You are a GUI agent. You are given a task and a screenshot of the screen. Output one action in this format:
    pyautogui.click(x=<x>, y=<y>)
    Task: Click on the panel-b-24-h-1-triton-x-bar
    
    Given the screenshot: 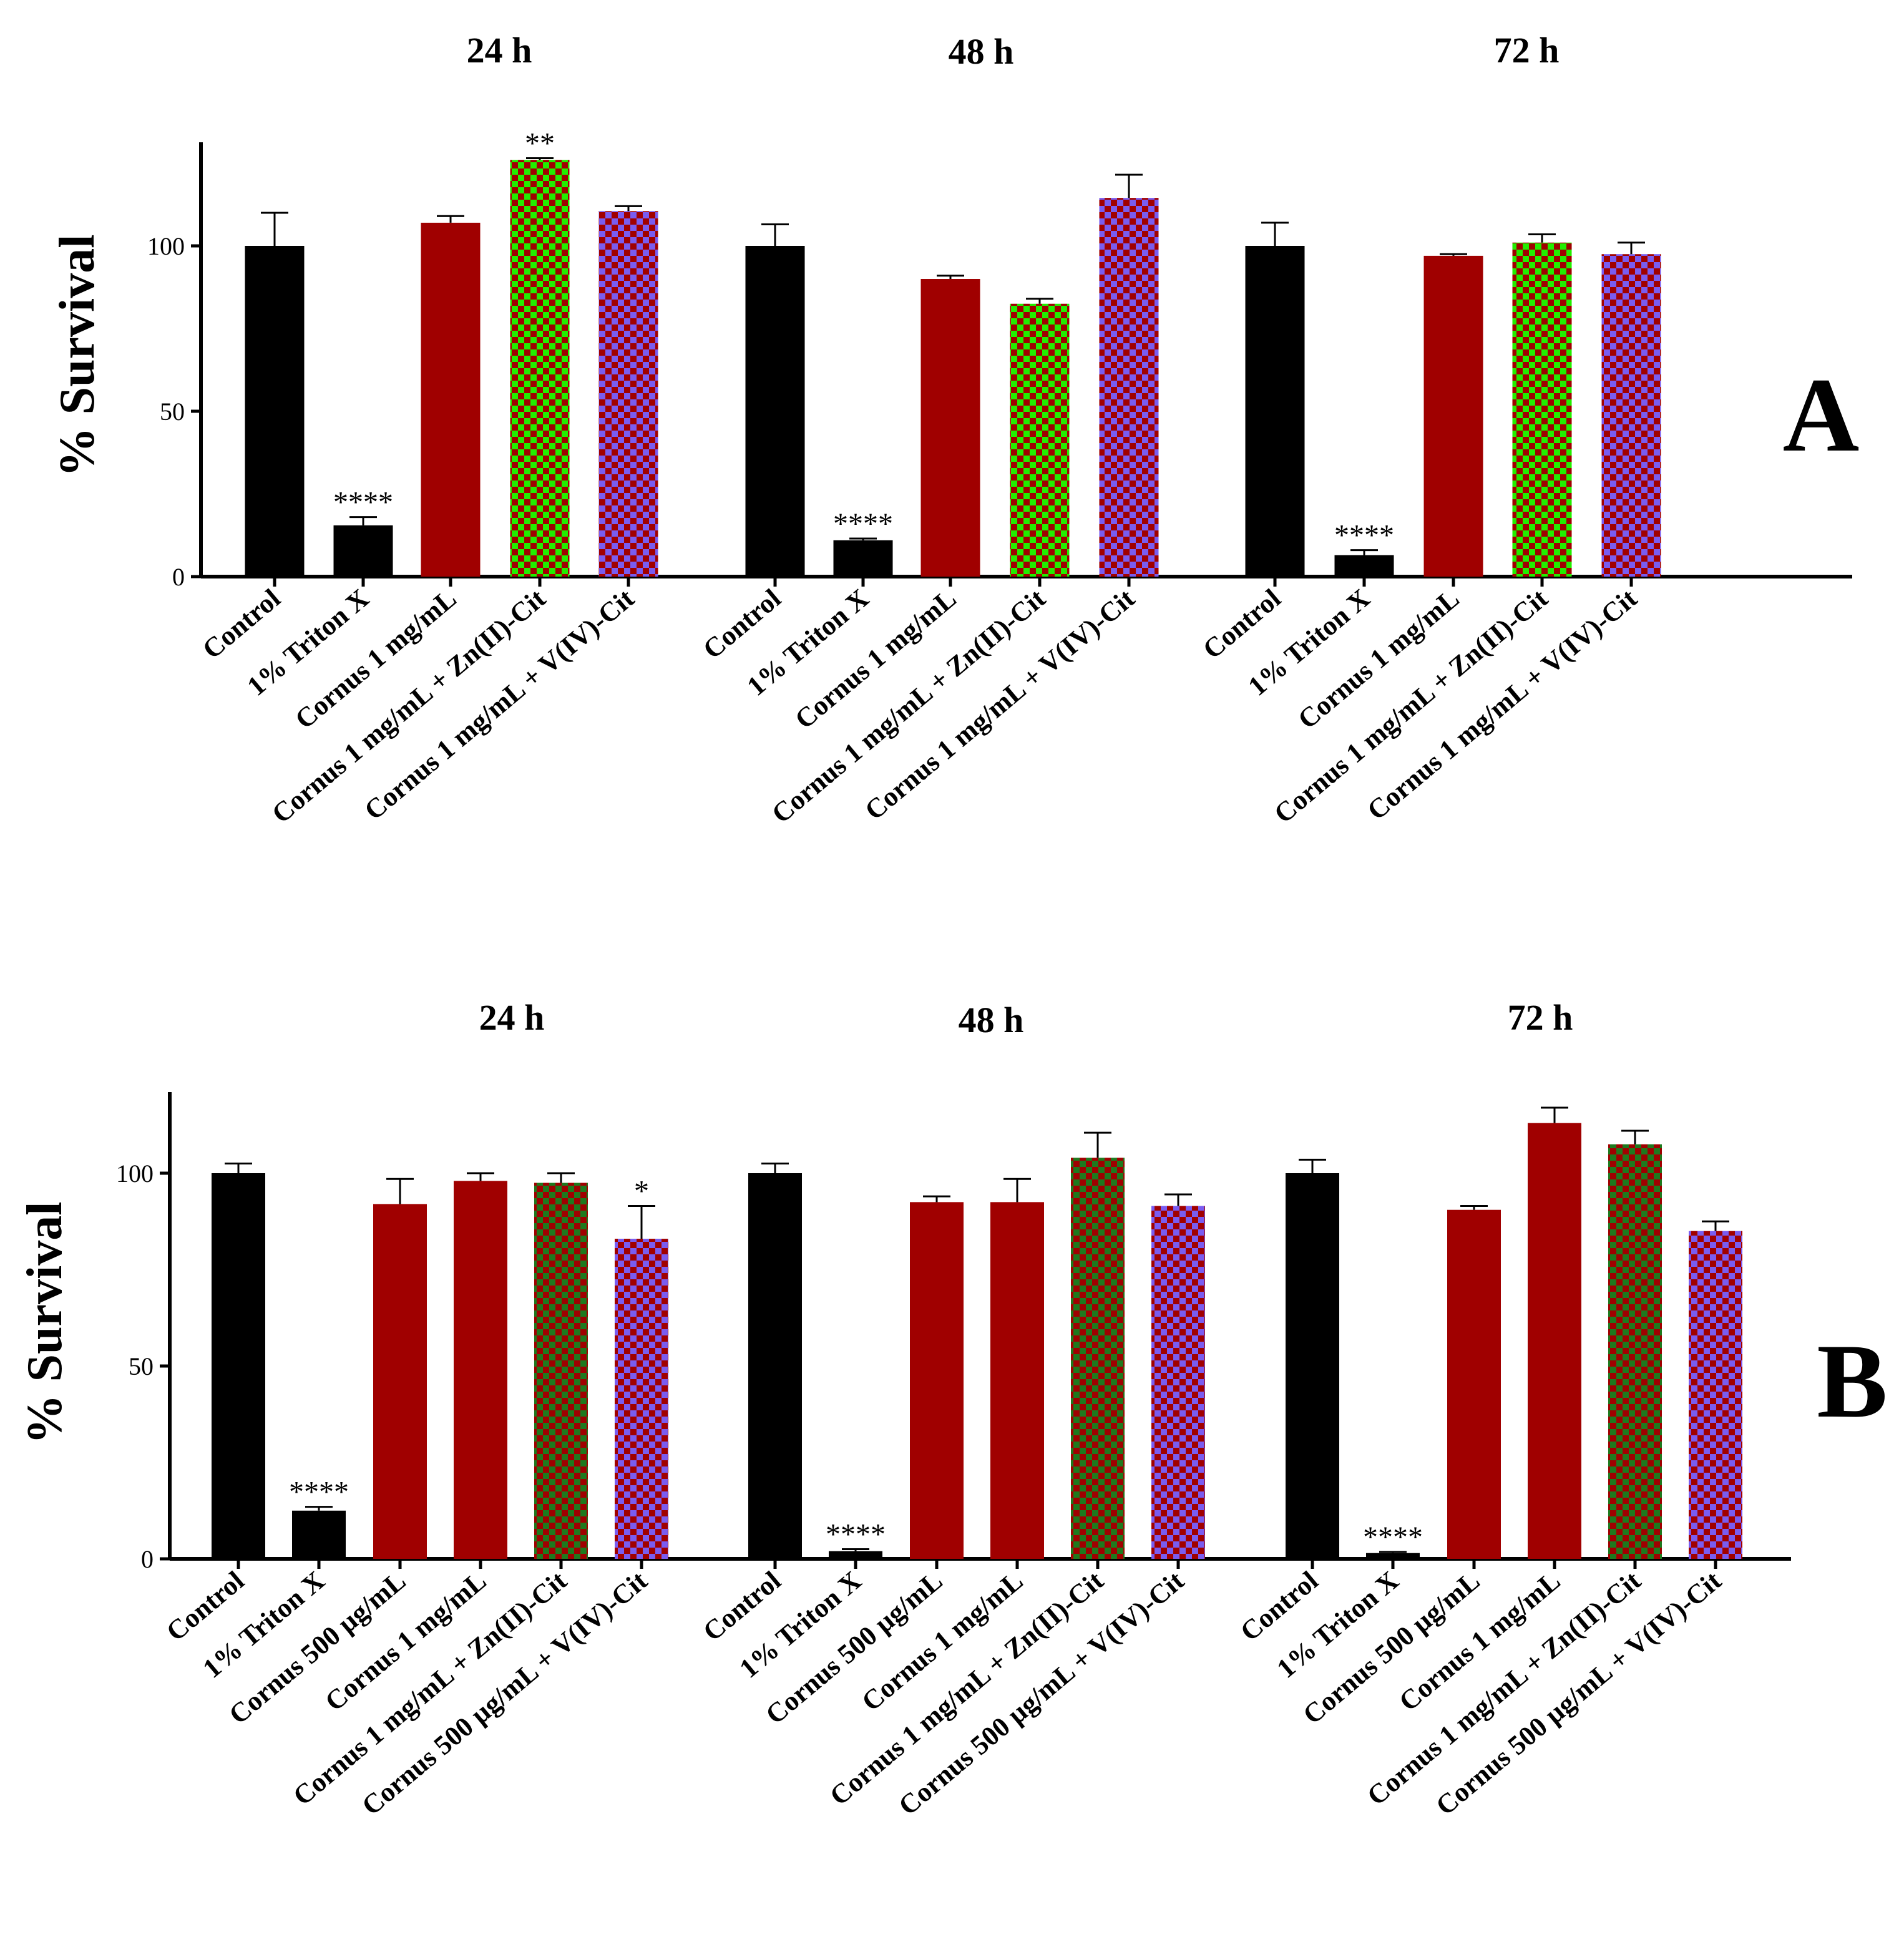 What is the action you would take?
    pyautogui.click(x=319, y=1534)
    